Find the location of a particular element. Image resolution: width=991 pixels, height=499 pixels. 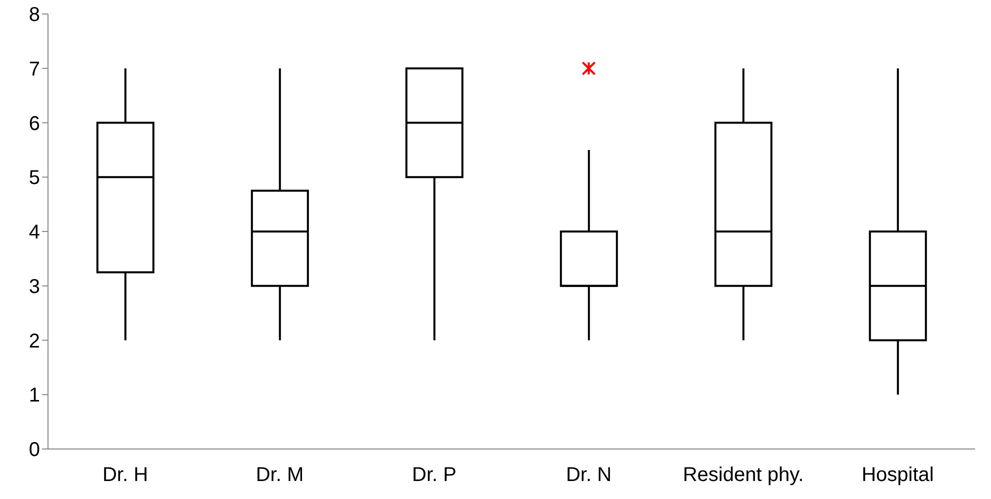

x-tick-label: Hospital is located at coordinates (898, 475).